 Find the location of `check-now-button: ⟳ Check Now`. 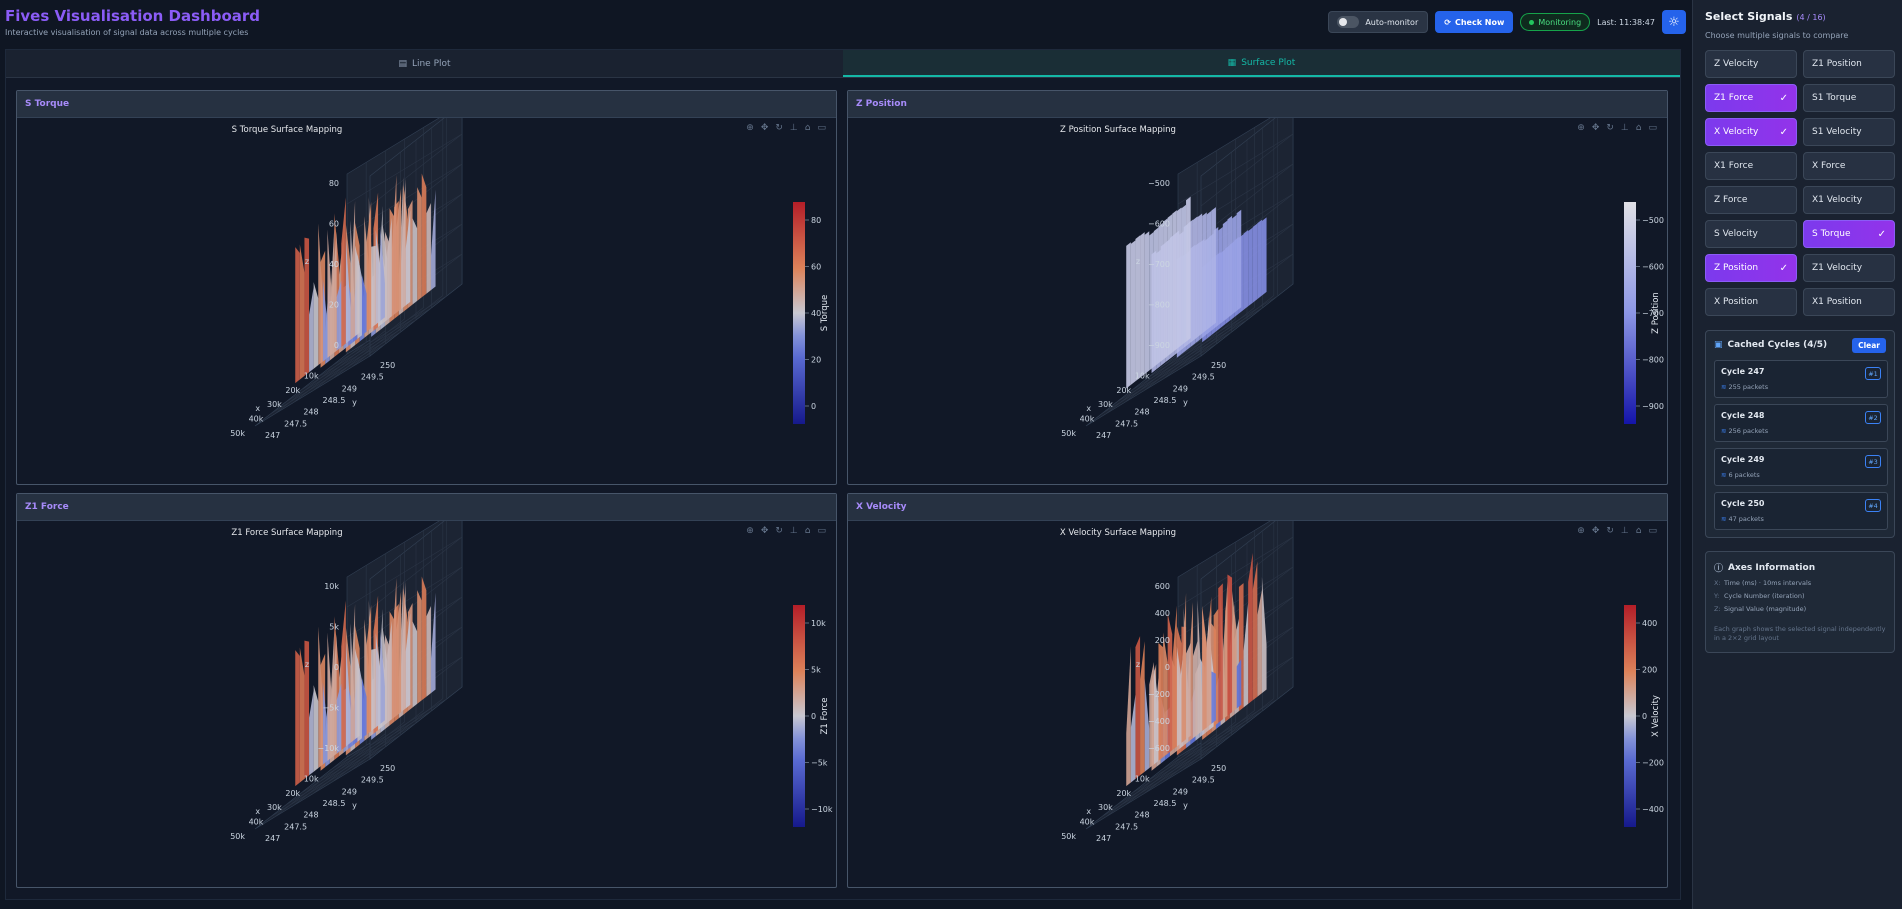

check-now-button: ⟳ Check Now is located at coordinates (1474, 22).